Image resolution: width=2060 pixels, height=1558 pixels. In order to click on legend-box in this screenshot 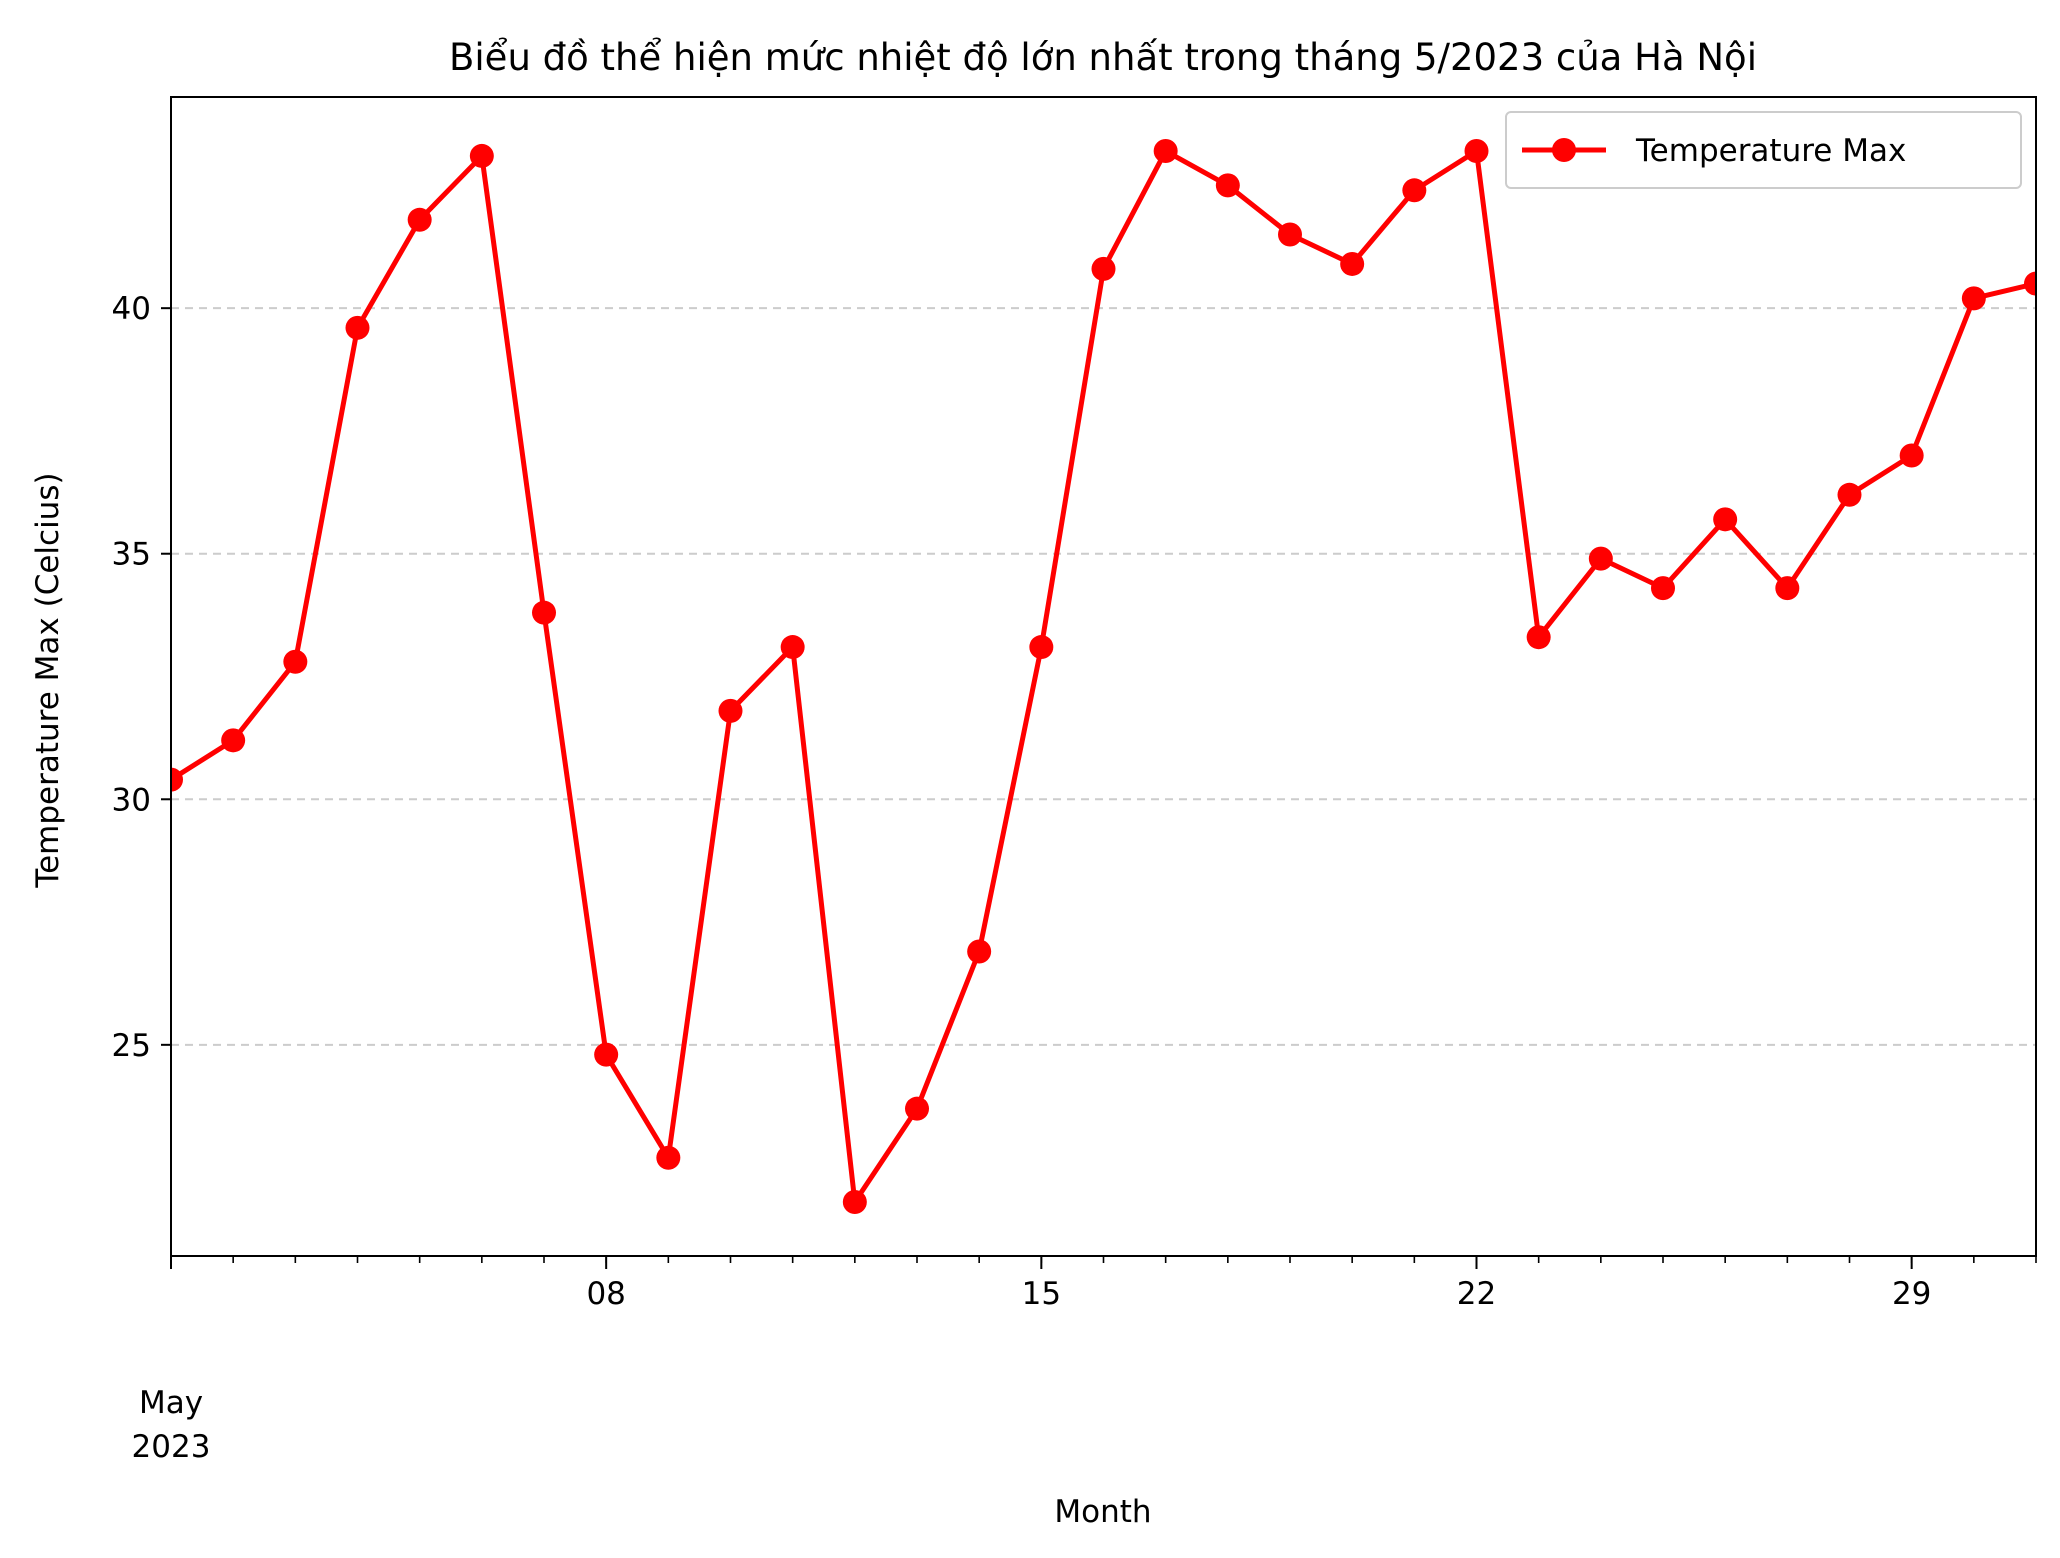, I will do `click(1763, 150)`.